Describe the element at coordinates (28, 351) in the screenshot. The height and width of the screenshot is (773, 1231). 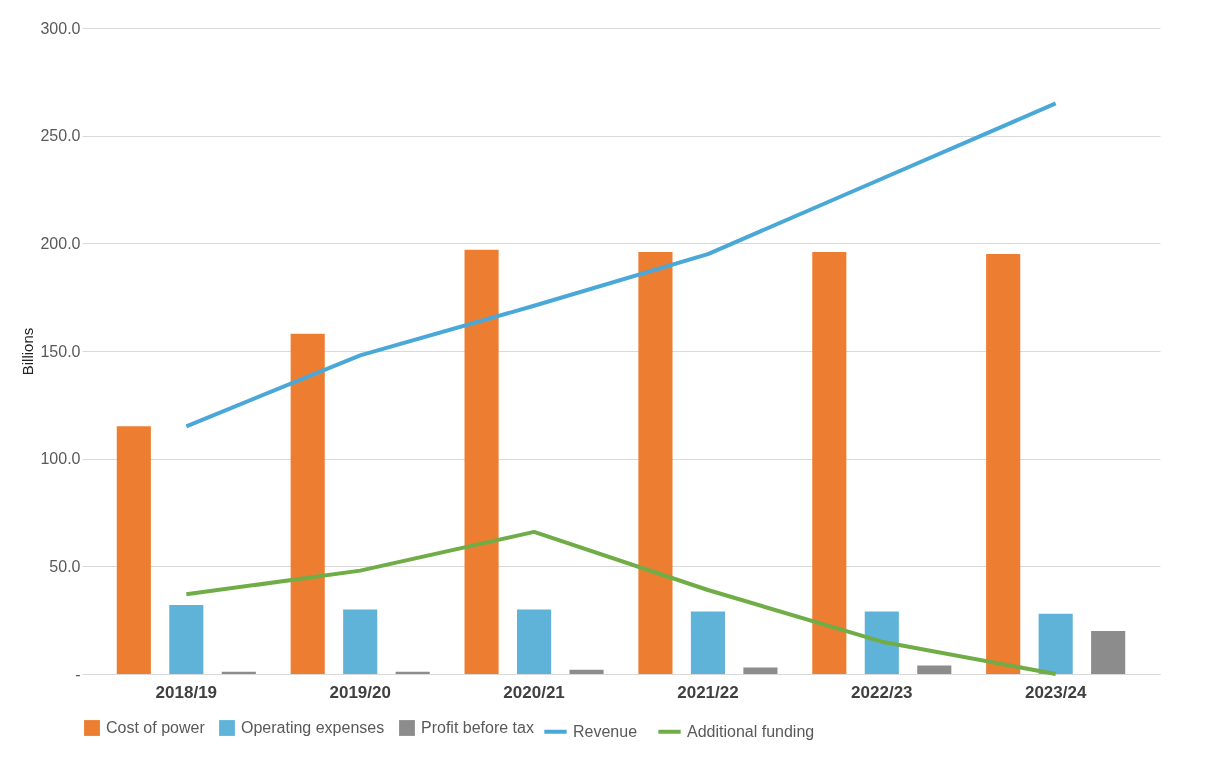
I see `y-axis-title: Billions` at that location.